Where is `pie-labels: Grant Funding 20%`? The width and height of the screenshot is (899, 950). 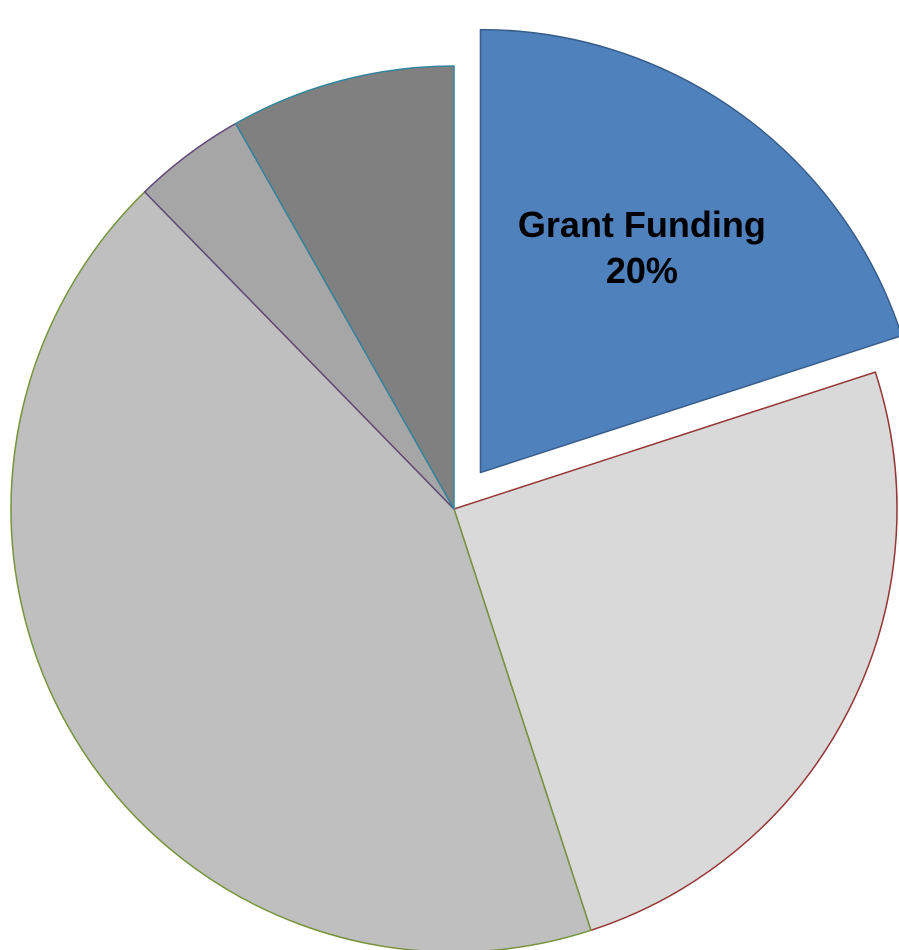 pie-labels: Grant Funding 20% is located at coordinates (642, 247).